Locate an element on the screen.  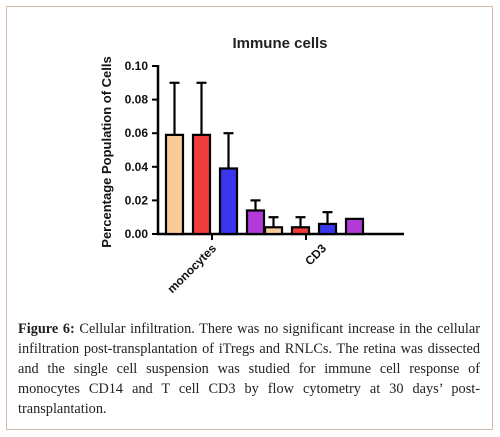
y-tick-label: 0.08 is located at coordinates (137, 100).